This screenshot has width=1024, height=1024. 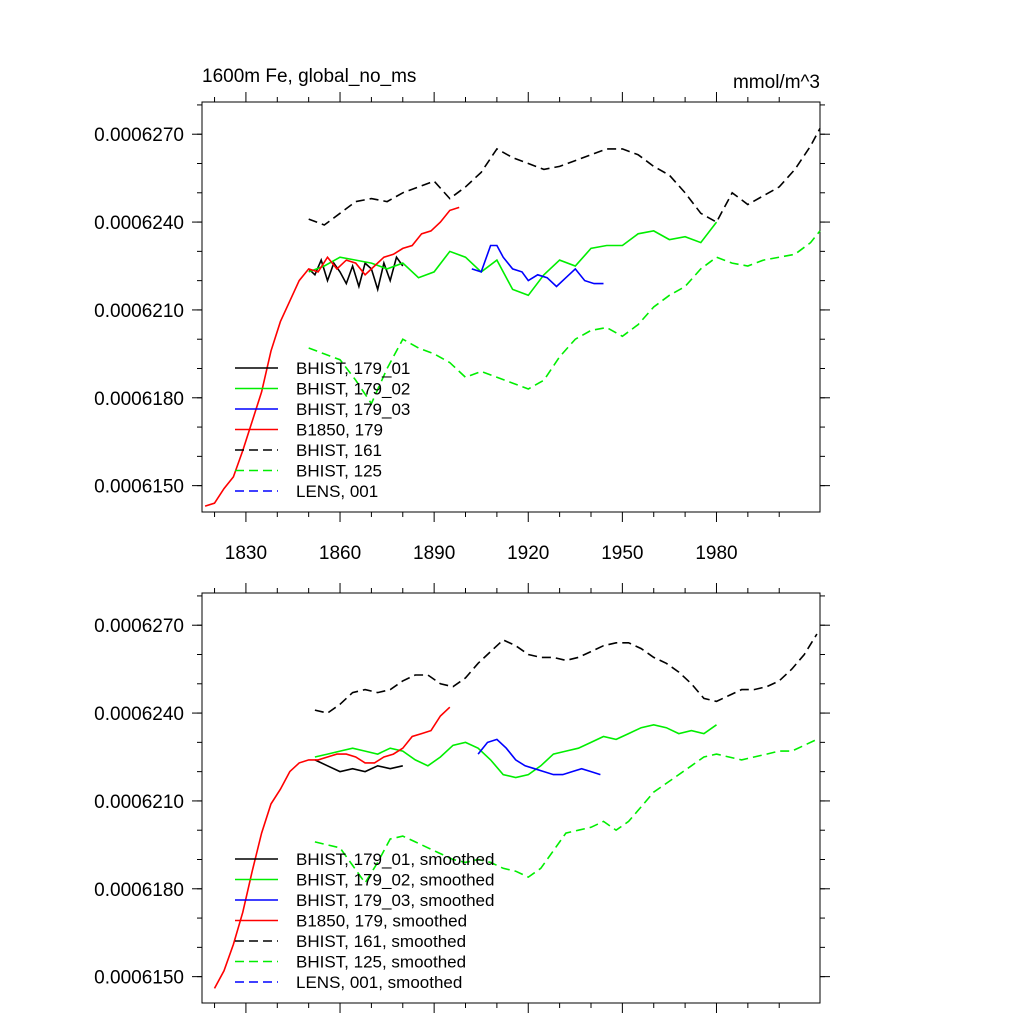 I want to click on legend-label-6: LENS, 001, smoothed, so click(x=379, y=982).